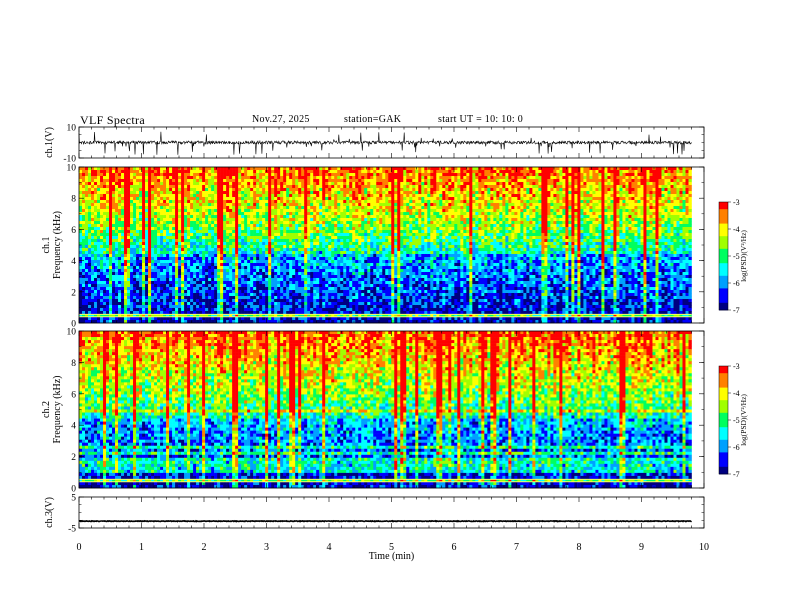 This screenshot has width=792, height=612. I want to click on spectrogram-ch2-ytick-label-0: 0, so click(73, 490).